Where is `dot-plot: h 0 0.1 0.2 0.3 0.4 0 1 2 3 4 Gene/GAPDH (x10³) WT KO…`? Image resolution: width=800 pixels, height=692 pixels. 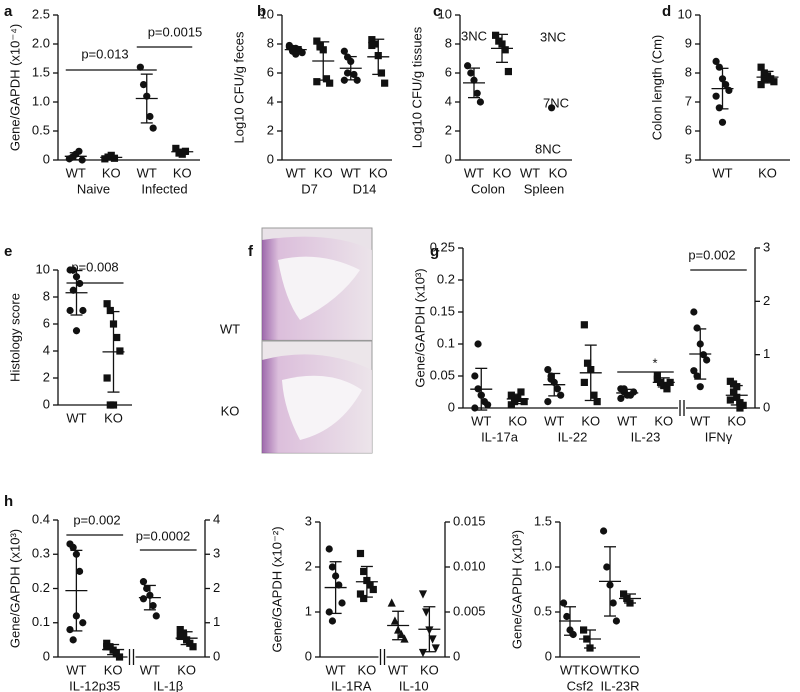 dot-plot: h 0 0.1 0.2 0.3 0.4 0 1 2 3 4 Gene/GAPDH (x10³) WT KO… is located at coordinates (112, 592).